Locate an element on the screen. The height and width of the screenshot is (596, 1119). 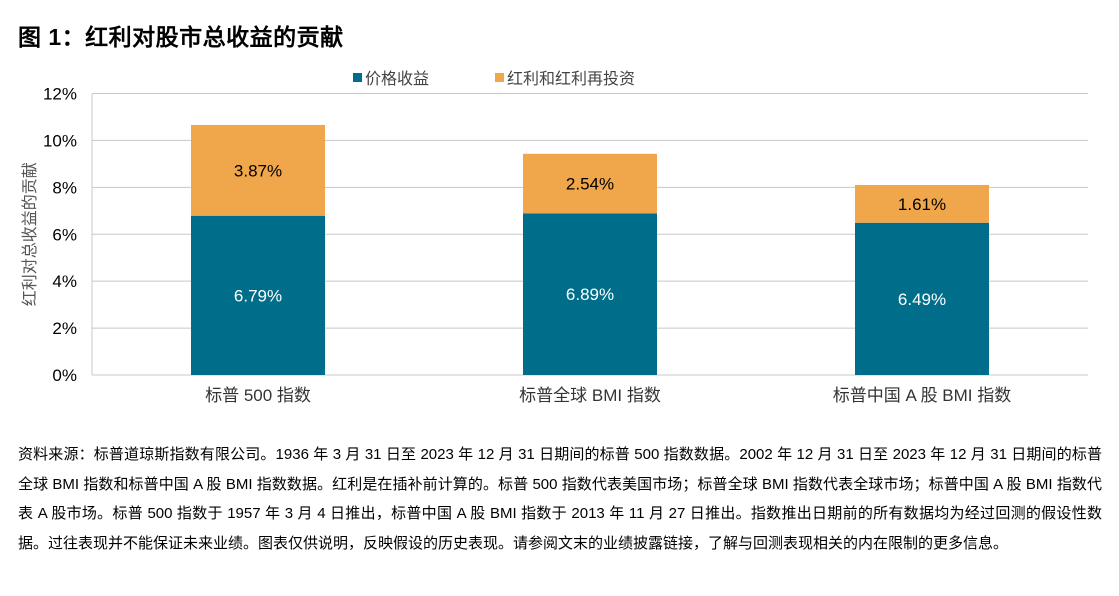
y-tick-label: 8% is located at coordinates (64, 187).